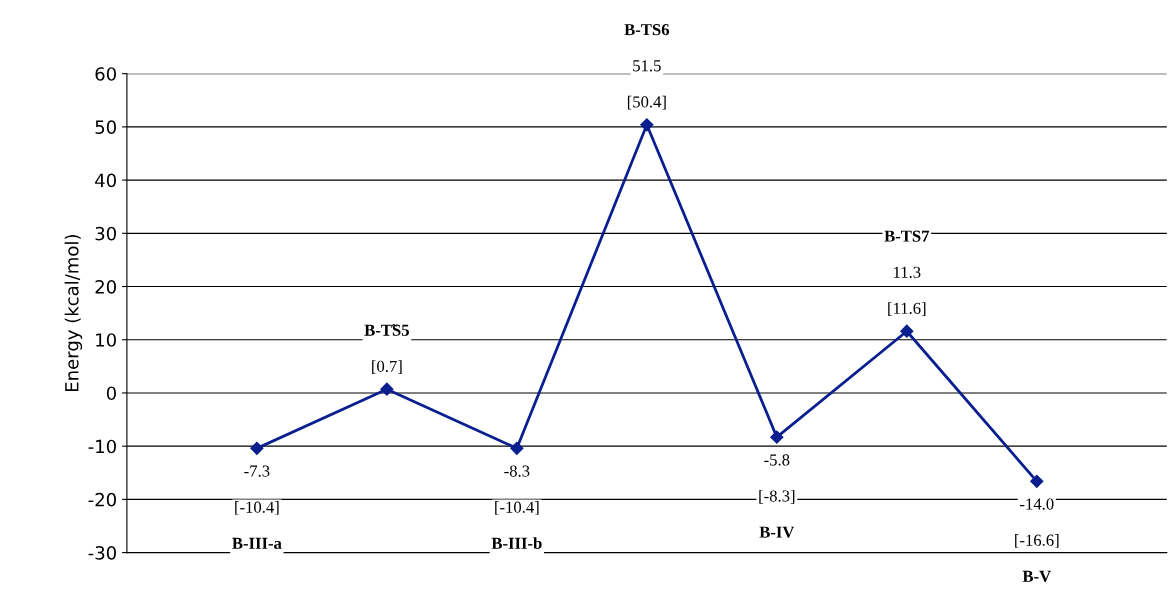 Image resolution: width=1175 pixels, height=614 pixels. I want to click on y-tick-label: -20, so click(102, 499).